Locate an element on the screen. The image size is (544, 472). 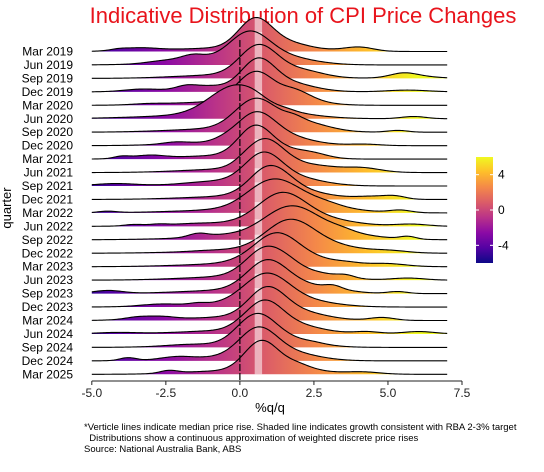
y-tick-label: Mar 2023 is located at coordinates (47, 267).